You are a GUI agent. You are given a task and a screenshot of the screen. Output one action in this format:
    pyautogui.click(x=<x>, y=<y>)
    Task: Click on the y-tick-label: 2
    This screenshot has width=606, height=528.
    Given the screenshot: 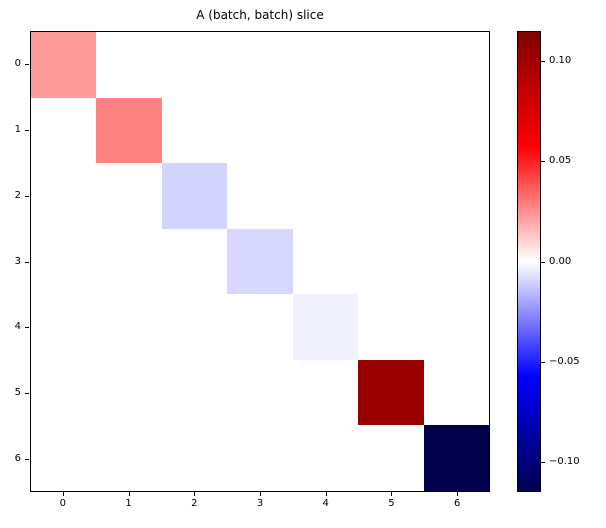 What is the action you would take?
    pyautogui.click(x=17, y=195)
    